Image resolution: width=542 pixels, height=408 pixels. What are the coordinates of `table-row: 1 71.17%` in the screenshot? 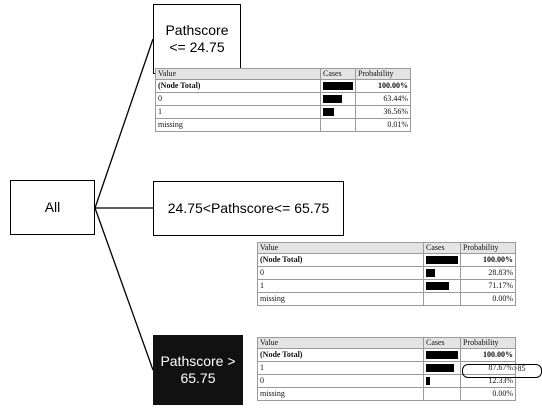 It's located at (386, 286).